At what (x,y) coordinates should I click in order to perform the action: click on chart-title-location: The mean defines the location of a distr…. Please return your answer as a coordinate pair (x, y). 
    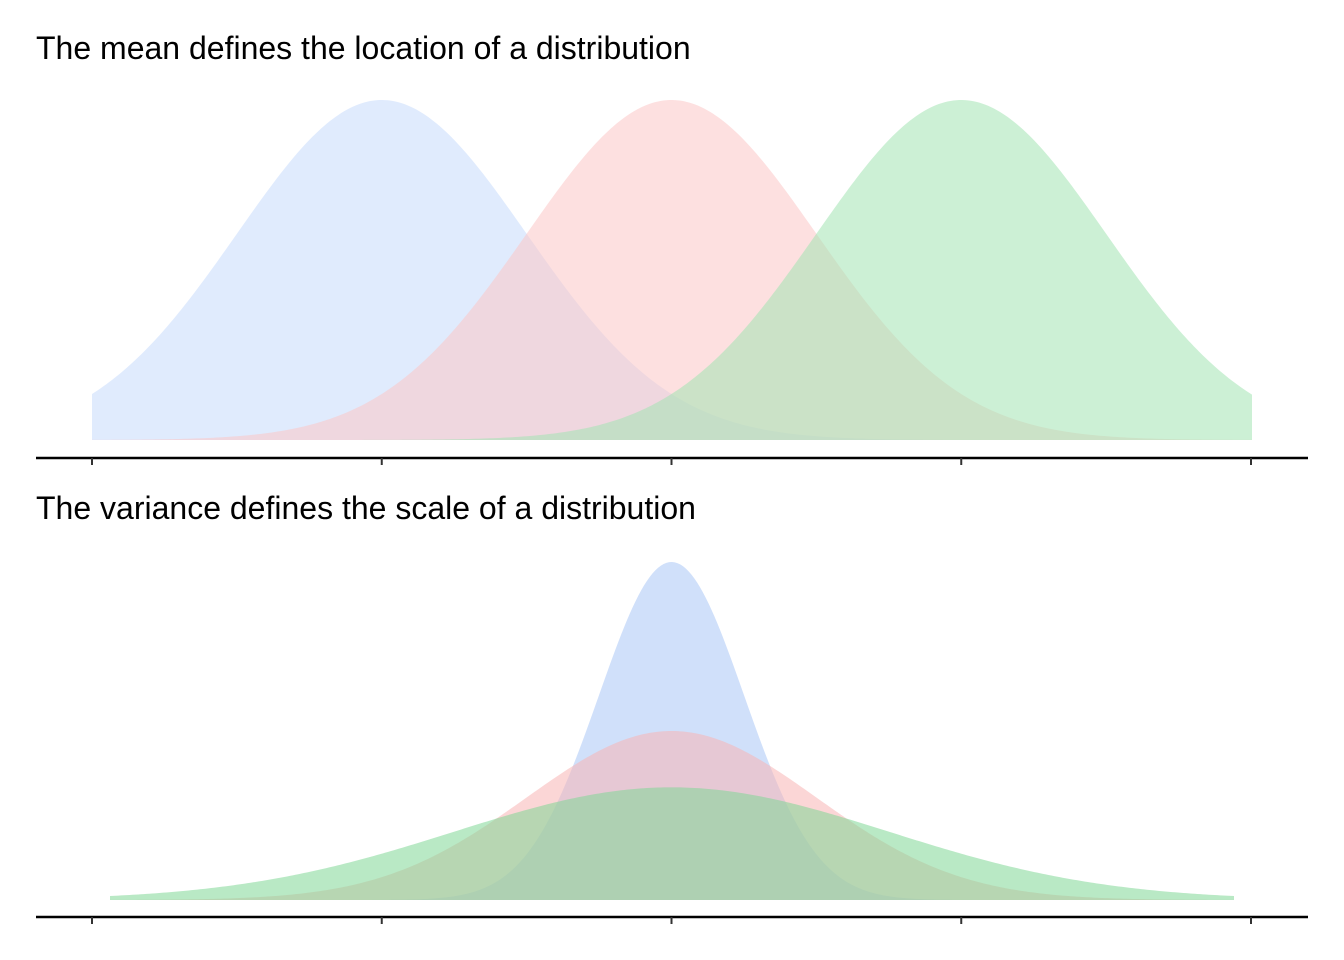
    Looking at the image, I should click on (363, 48).